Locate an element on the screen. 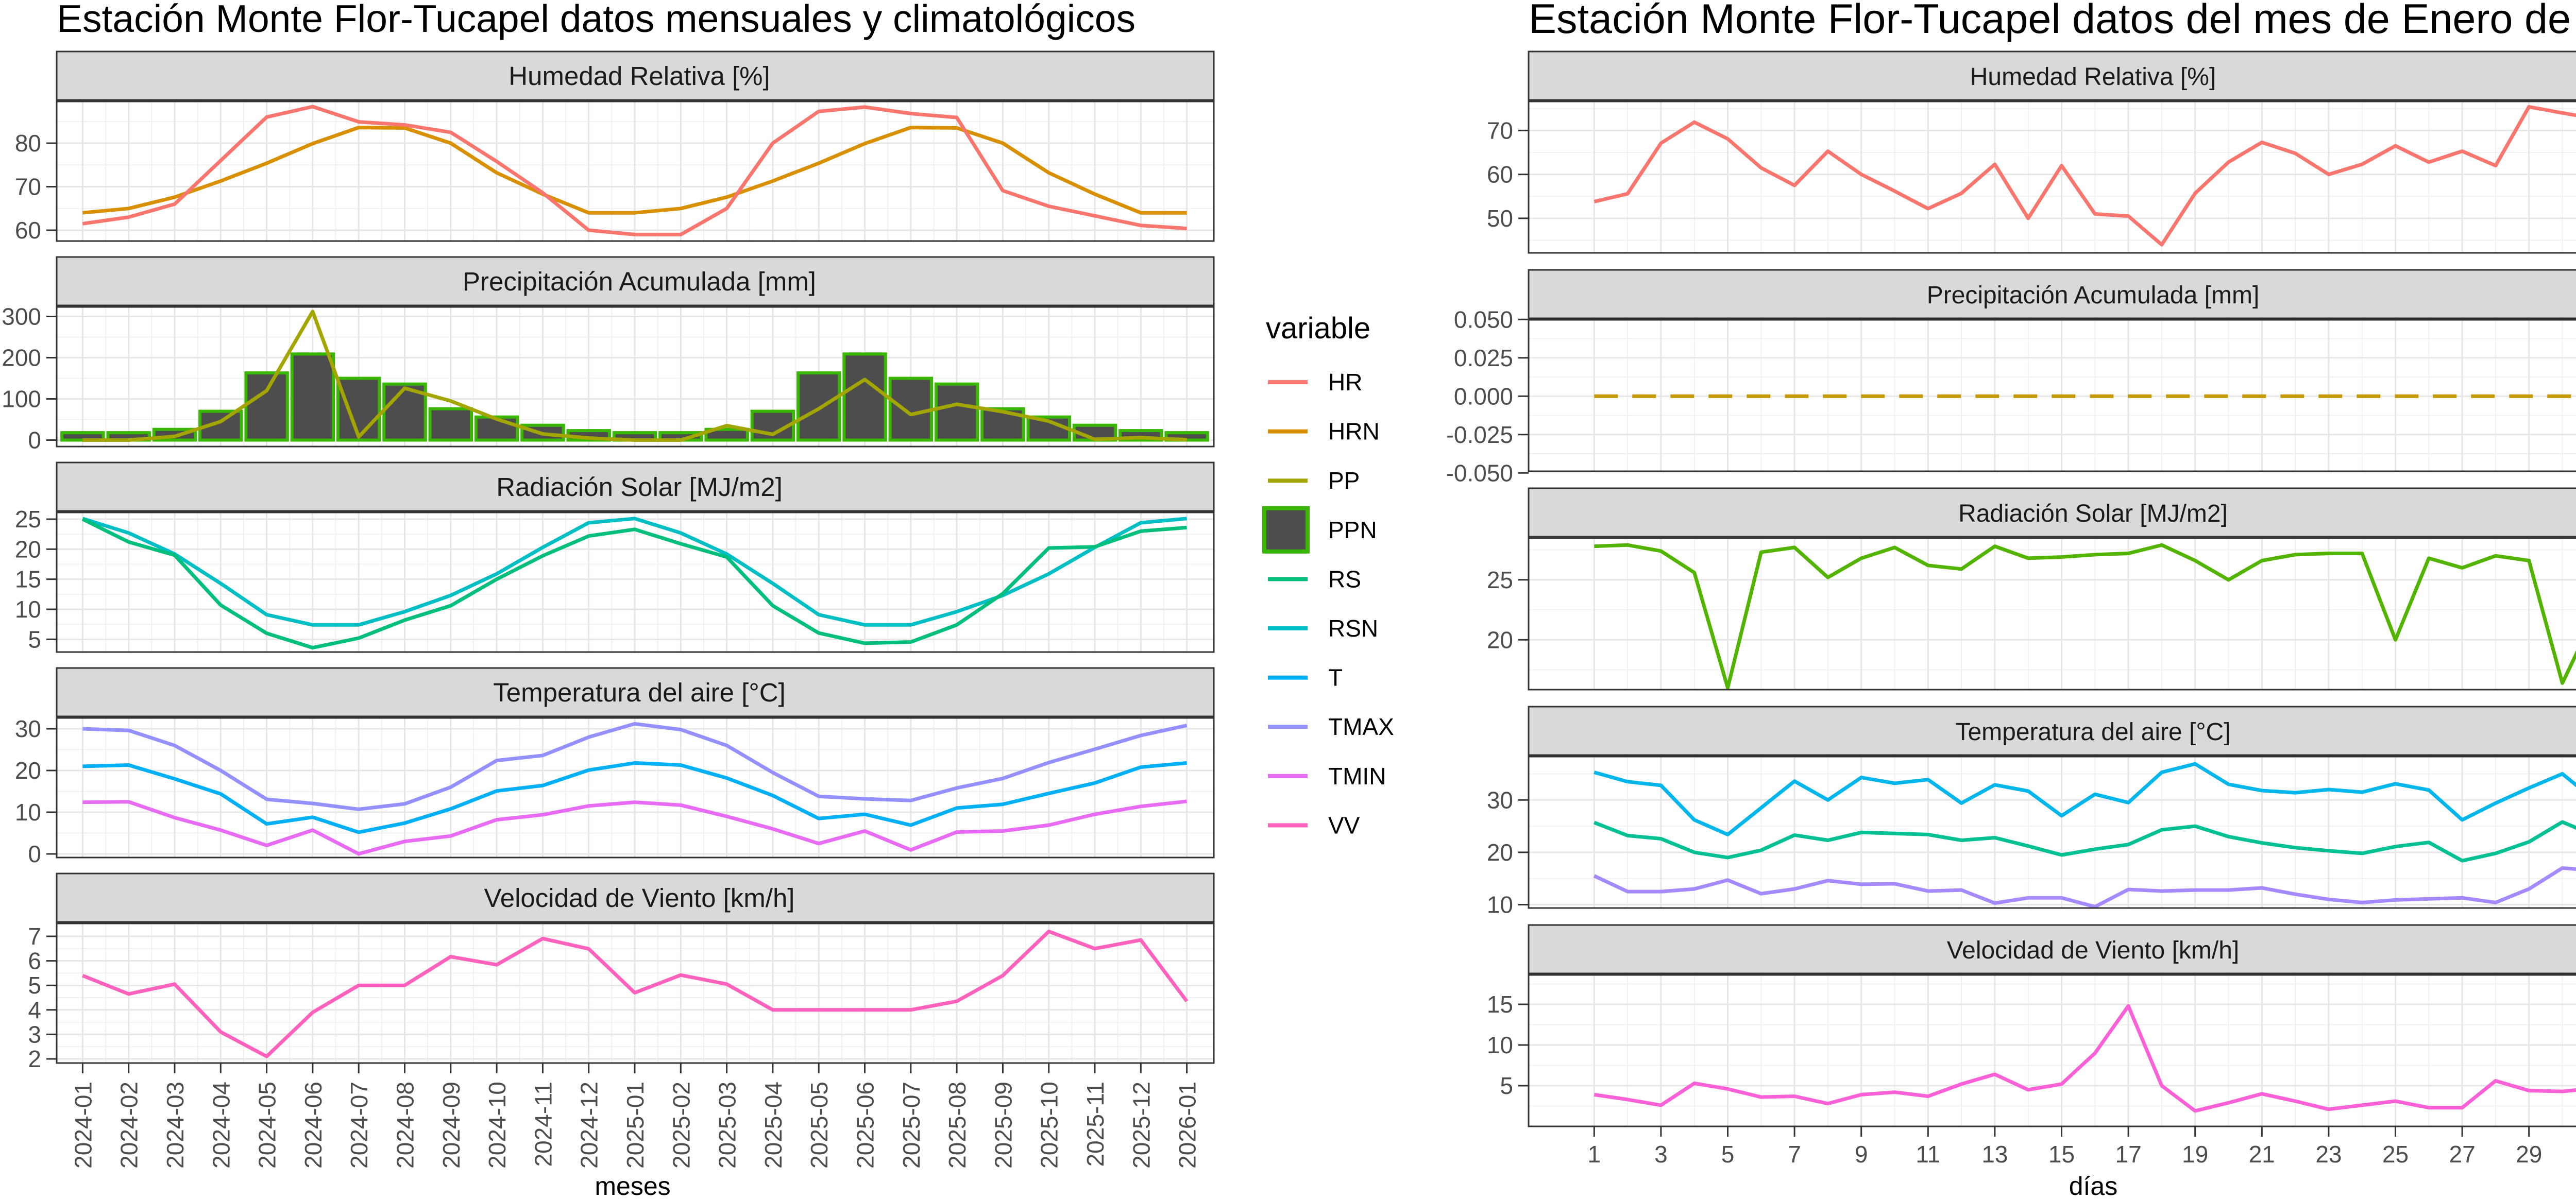  svg-text: 27 is located at coordinates (2462, 1154).